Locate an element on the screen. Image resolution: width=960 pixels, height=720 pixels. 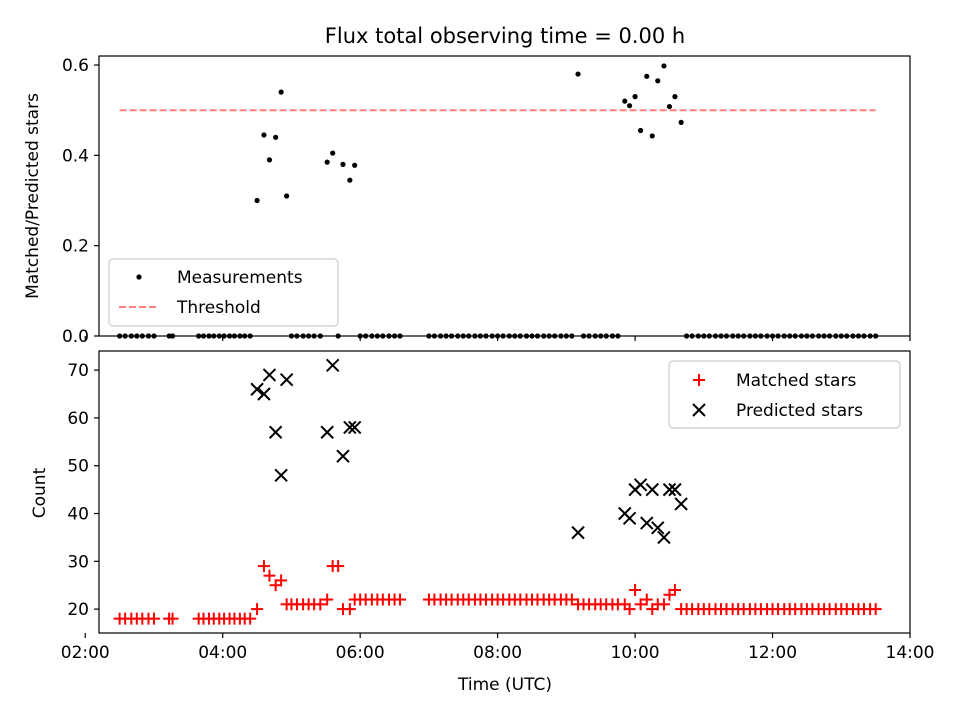
y-tick-label: 20 is located at coordinates (78, 610).